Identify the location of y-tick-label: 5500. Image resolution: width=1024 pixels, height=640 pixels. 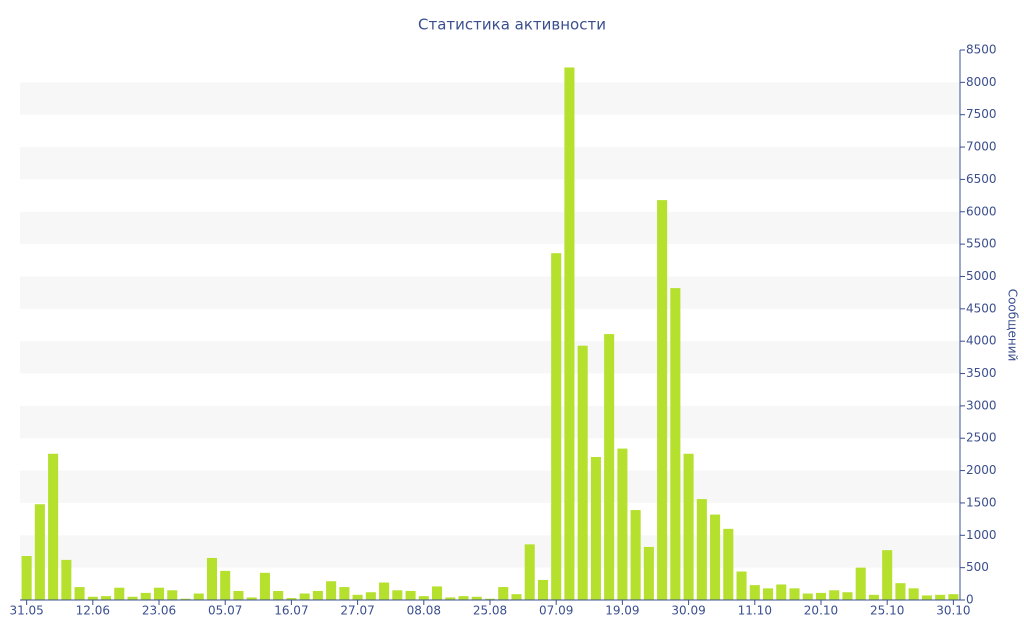
(981, 244).